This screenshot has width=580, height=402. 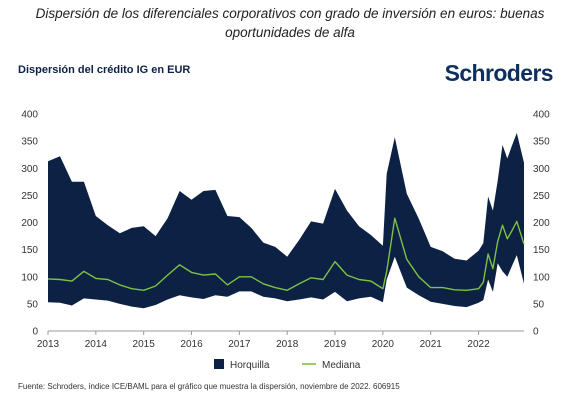 I want to click on y-tick-label-right: 400, so click(x=541, y=115).